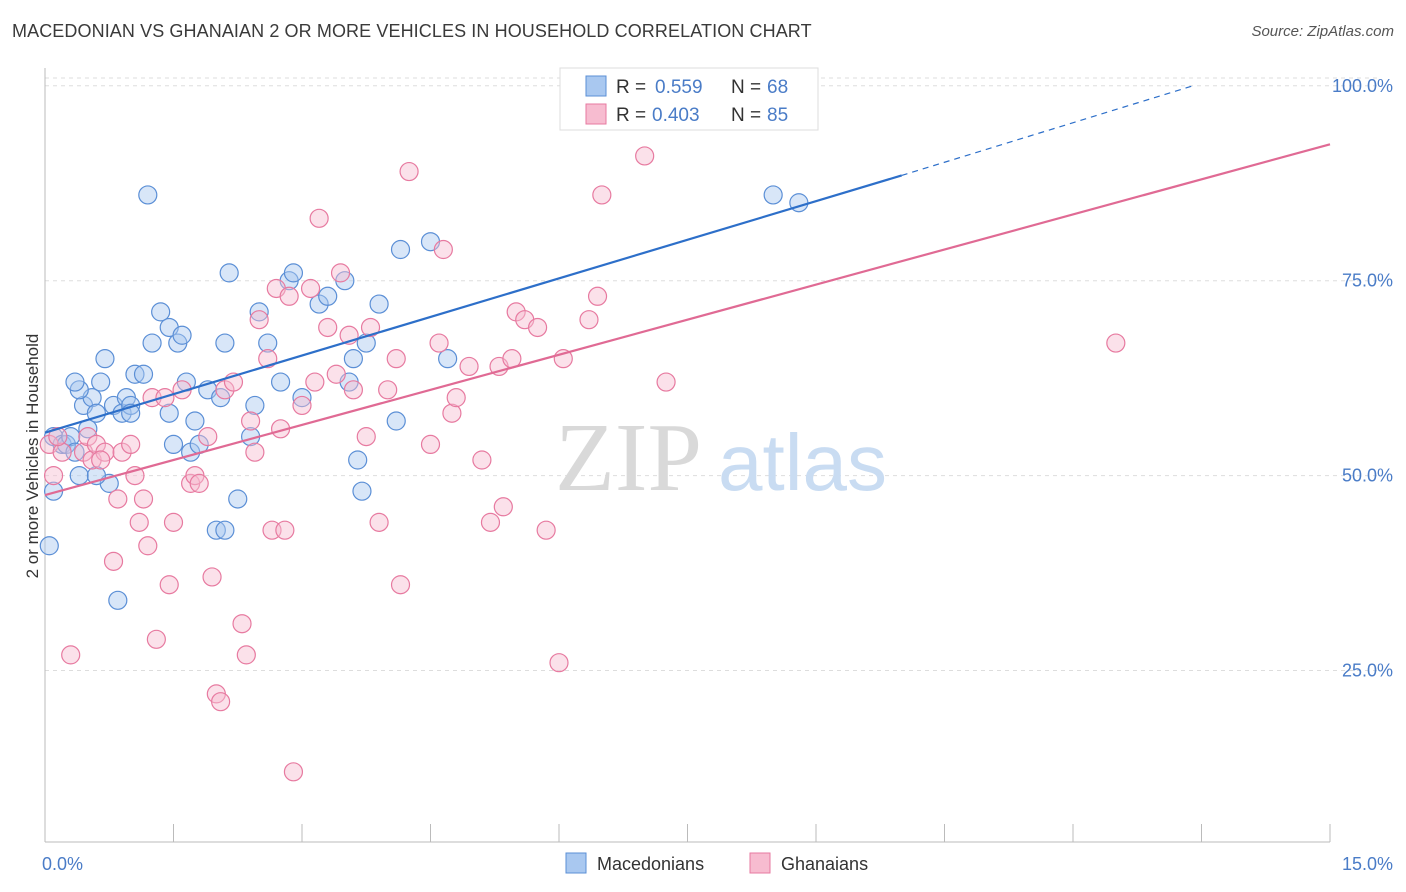  I want to click on legend-swatch-ghanaians, so click(596, 114).